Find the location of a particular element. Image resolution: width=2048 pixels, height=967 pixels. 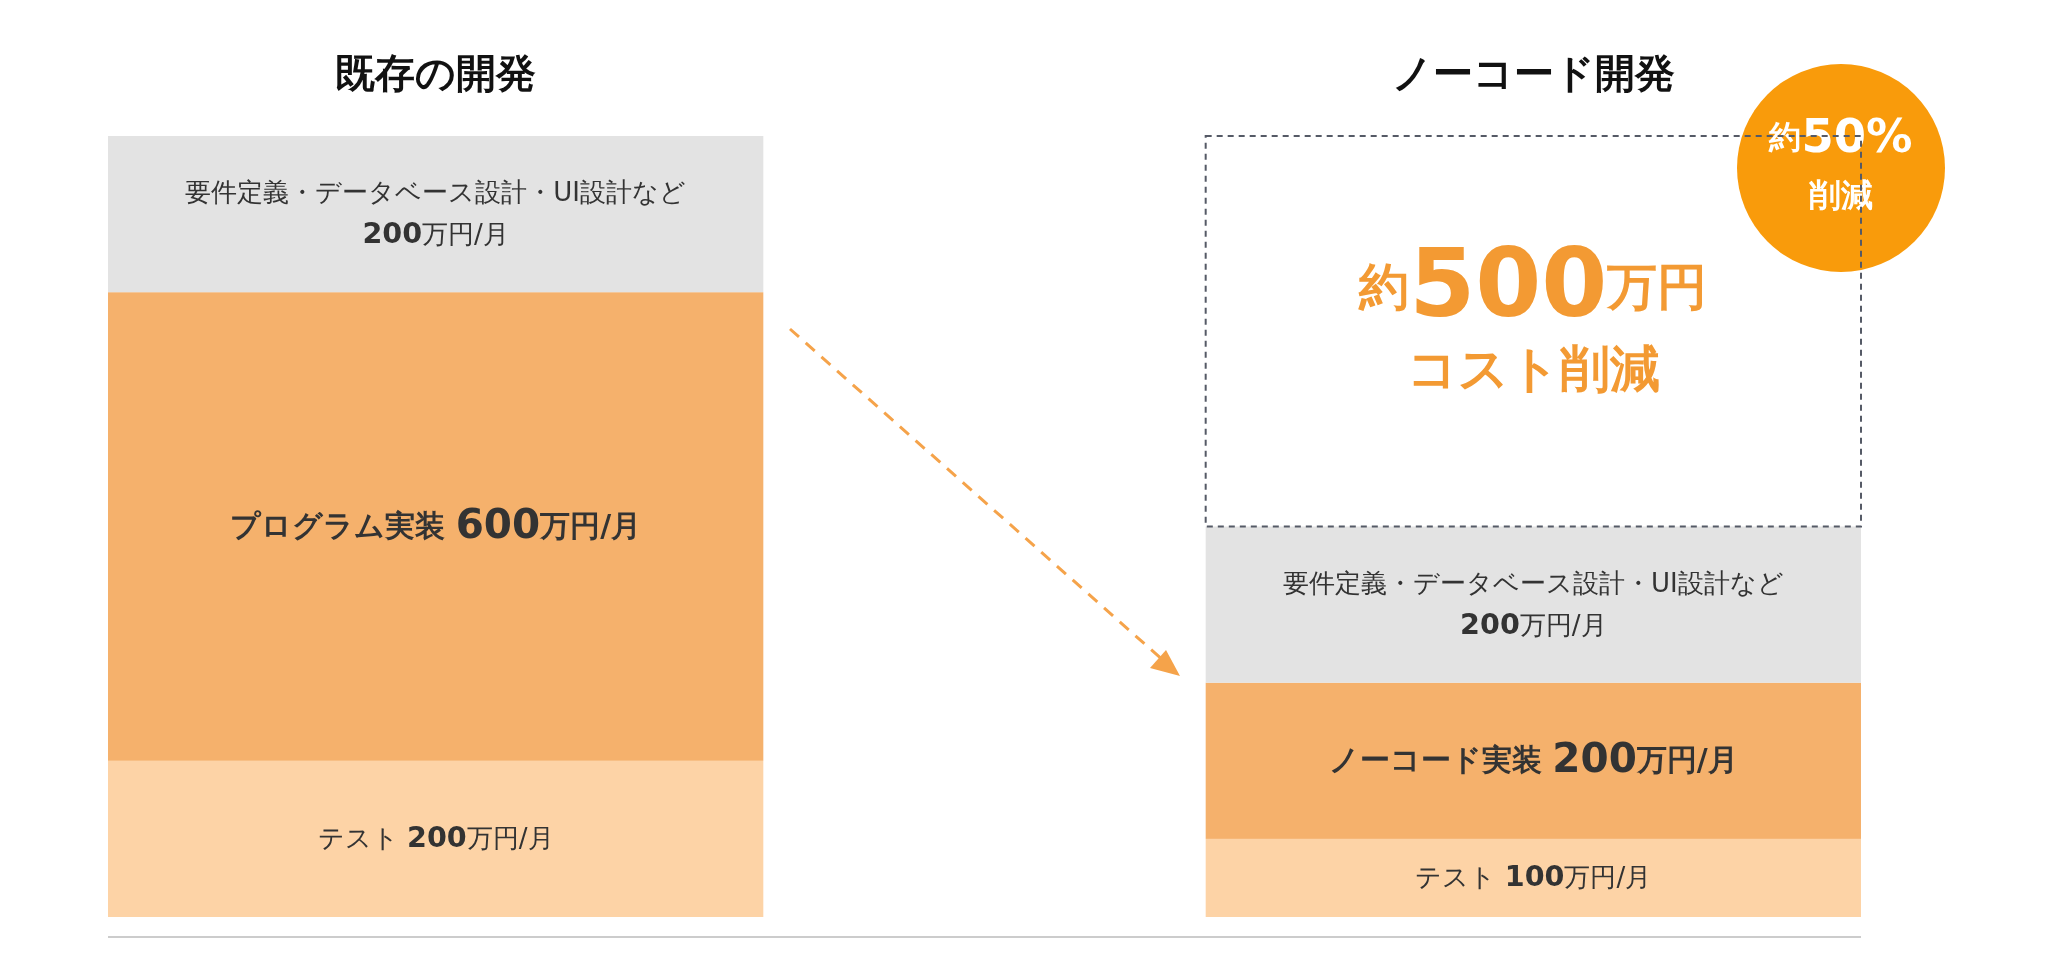

data-label: ノーコード実装 200万円/月 is located at coordinates (1533, 757).